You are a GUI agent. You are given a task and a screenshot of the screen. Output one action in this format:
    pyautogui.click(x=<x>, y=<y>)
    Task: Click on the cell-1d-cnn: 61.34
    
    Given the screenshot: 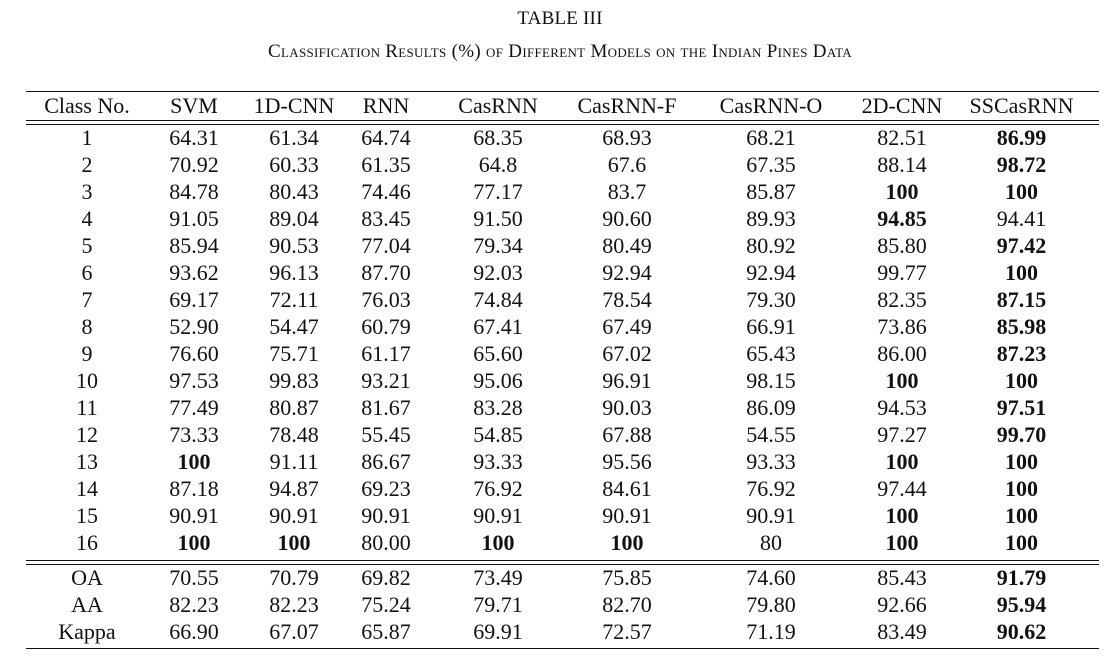 What is the action you would take?
    pyautogui.click(x=294, y=137)
    